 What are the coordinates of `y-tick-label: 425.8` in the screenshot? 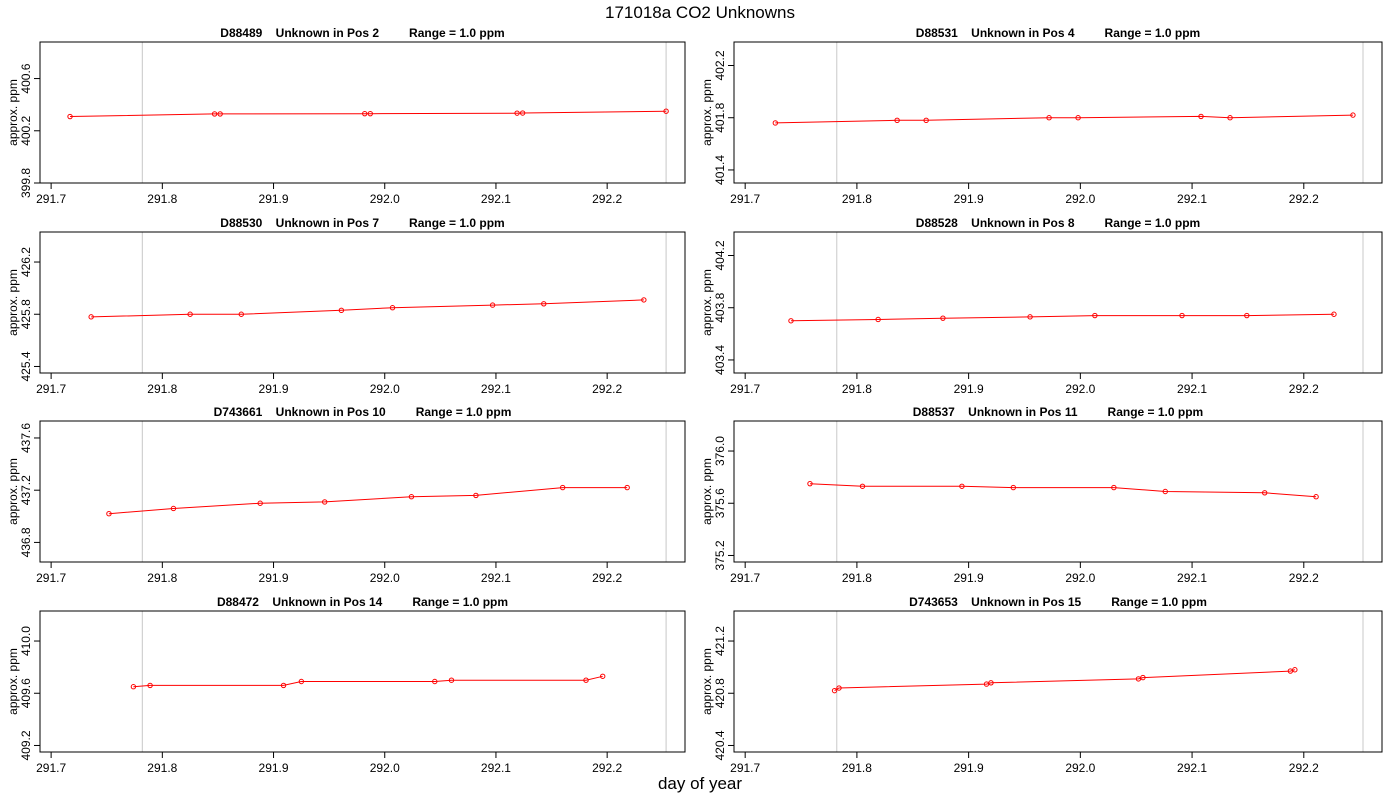 It's located at (26, 314).